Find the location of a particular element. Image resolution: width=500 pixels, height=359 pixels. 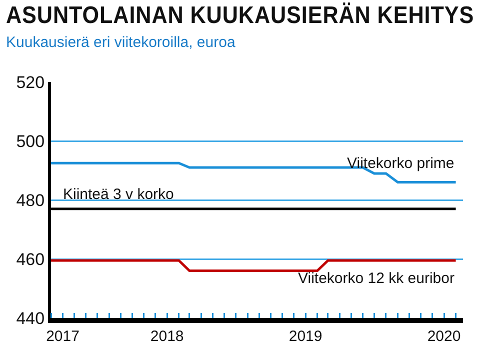

x-tick-label: 2018 is located at coordinates (167, 336).